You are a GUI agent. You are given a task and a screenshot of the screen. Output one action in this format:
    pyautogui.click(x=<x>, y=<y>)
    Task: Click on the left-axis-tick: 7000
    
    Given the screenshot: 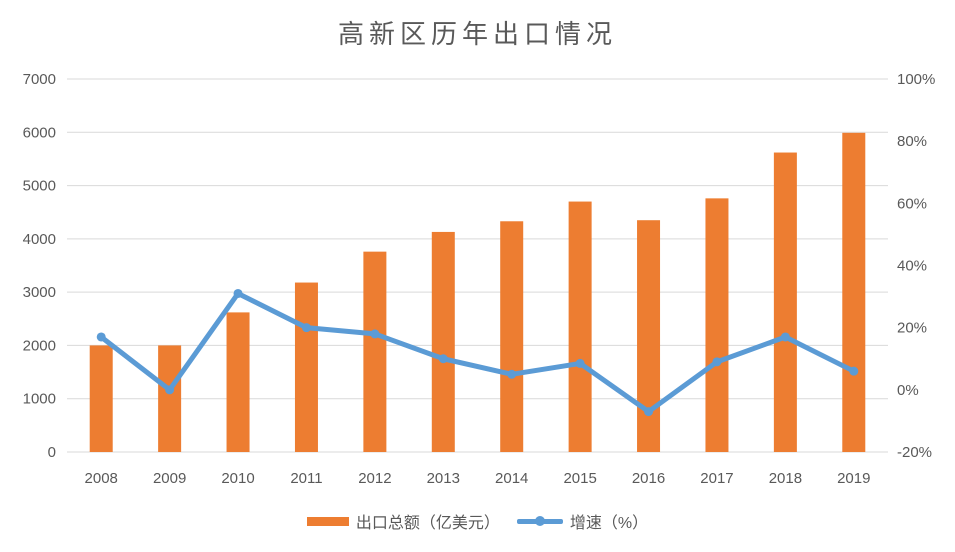 What is the action you would take?
    pyautogui.click(x=39, y=79)
    